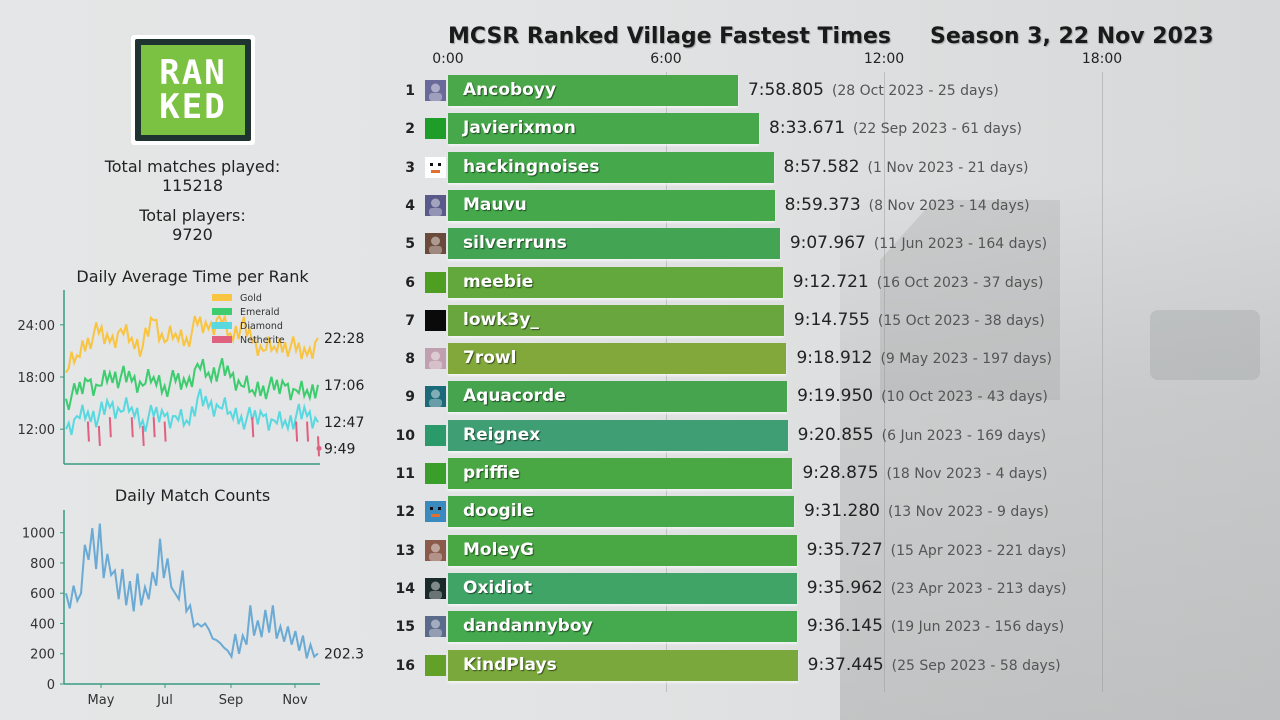 The image size is (1280, 720). Describe the element at coordinates (1205, 345) in the screenshot. I see `background-tree` at that location.